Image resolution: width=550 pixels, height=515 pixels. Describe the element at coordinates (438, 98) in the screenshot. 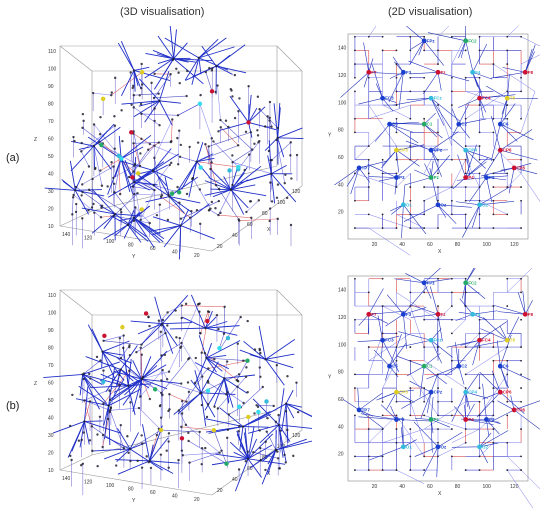

I see `electrode-label: FCz` at that location.